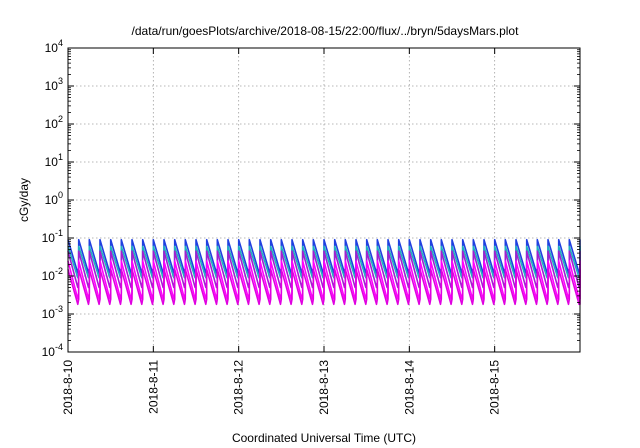 Image resolution: width=640 pixels, height=448 pixels. What do you see at coordinates (324, 287) in the screenshot?
I see `series-line` at bounding box center [324, 287].